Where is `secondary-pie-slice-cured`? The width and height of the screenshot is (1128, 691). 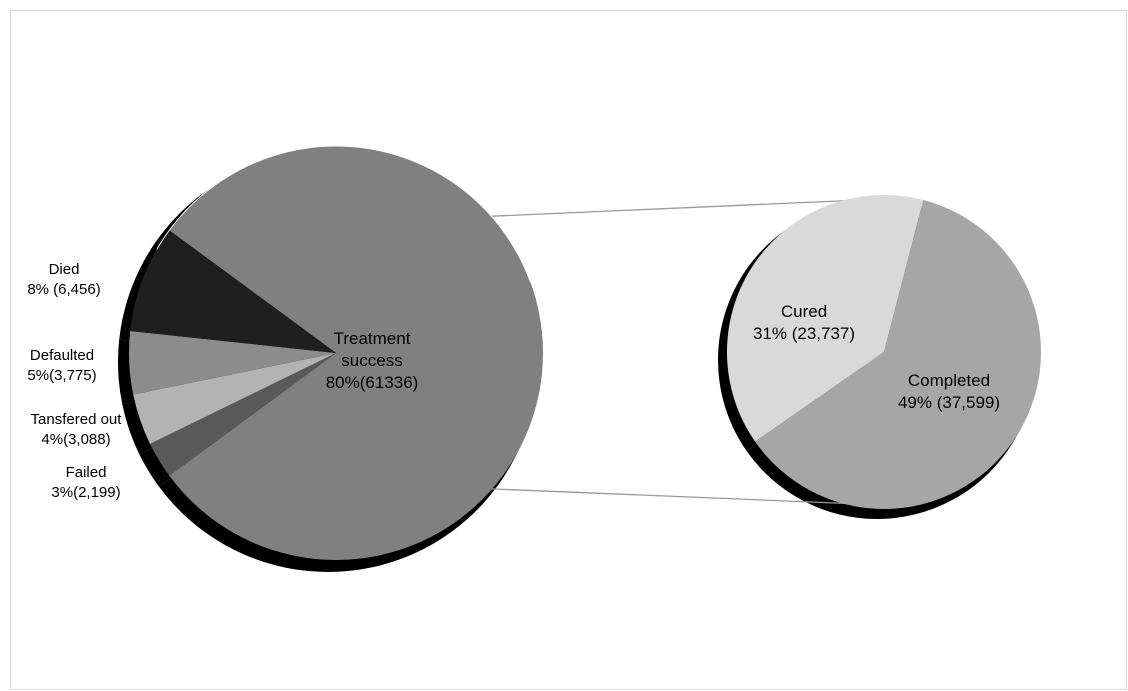 secondary-pie-slice-cured is located at coordinates (825, 318).